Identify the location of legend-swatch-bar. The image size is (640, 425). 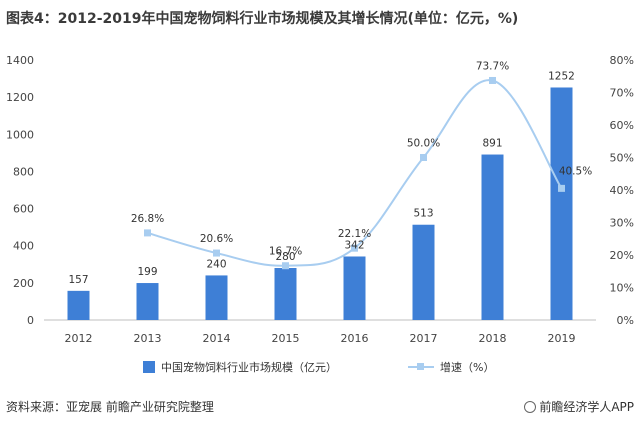
(149, 367).